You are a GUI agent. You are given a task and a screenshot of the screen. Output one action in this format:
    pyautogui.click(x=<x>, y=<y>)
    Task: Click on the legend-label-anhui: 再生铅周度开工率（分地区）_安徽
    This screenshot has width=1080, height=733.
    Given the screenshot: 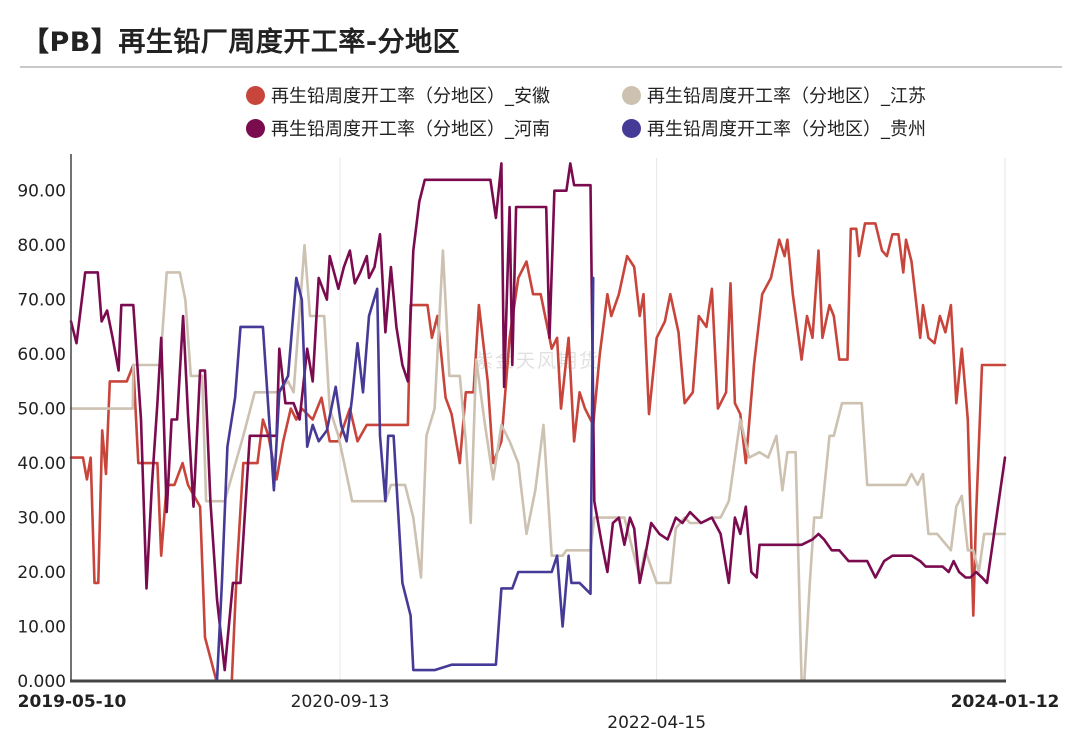 What is the action you would take?
    pyautogui.click(x=410, y=96)
    